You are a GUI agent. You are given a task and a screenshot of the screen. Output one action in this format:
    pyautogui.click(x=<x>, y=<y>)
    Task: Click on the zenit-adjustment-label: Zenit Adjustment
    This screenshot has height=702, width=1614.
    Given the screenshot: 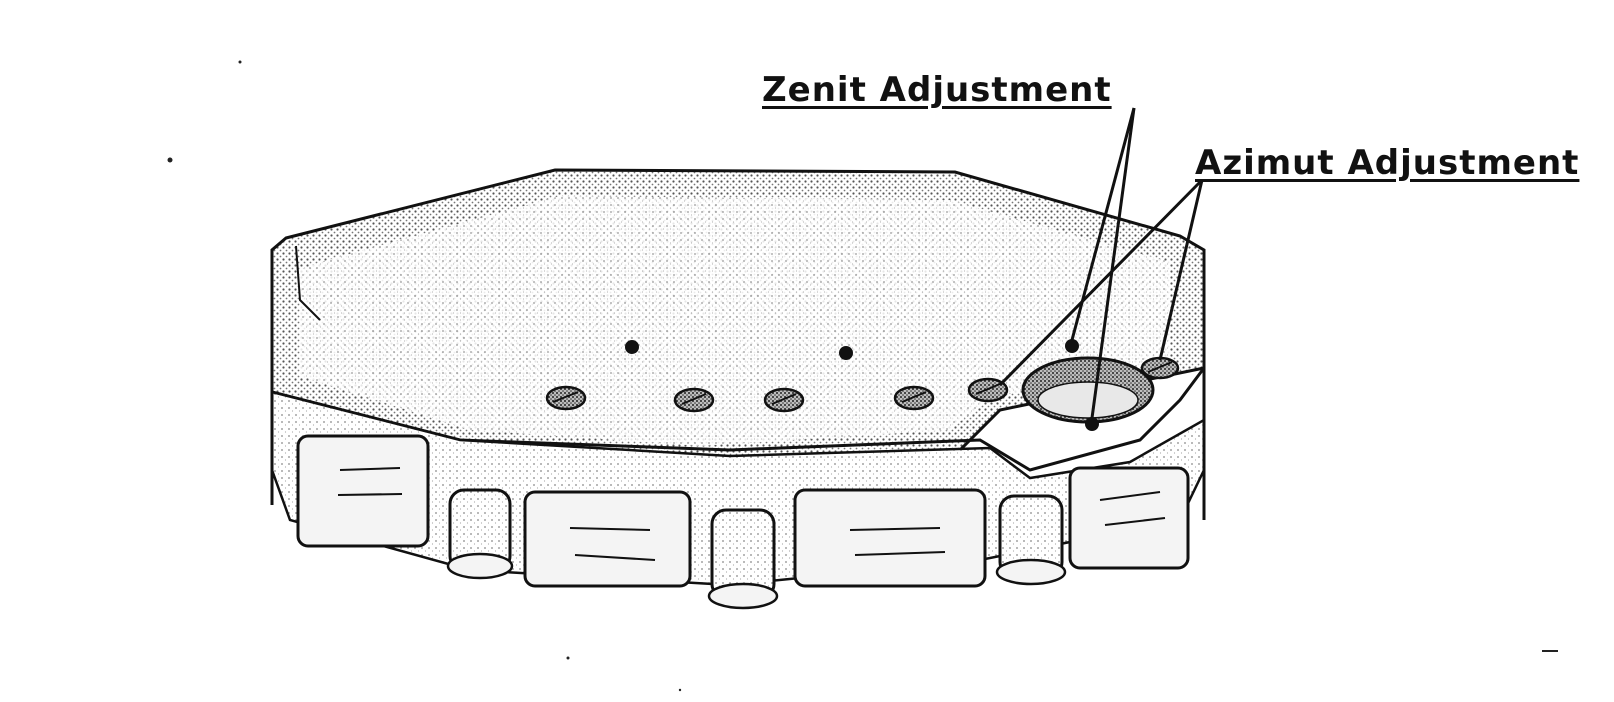 What is the action you would take?
    pyautogui.click(x=937, y=90)
    